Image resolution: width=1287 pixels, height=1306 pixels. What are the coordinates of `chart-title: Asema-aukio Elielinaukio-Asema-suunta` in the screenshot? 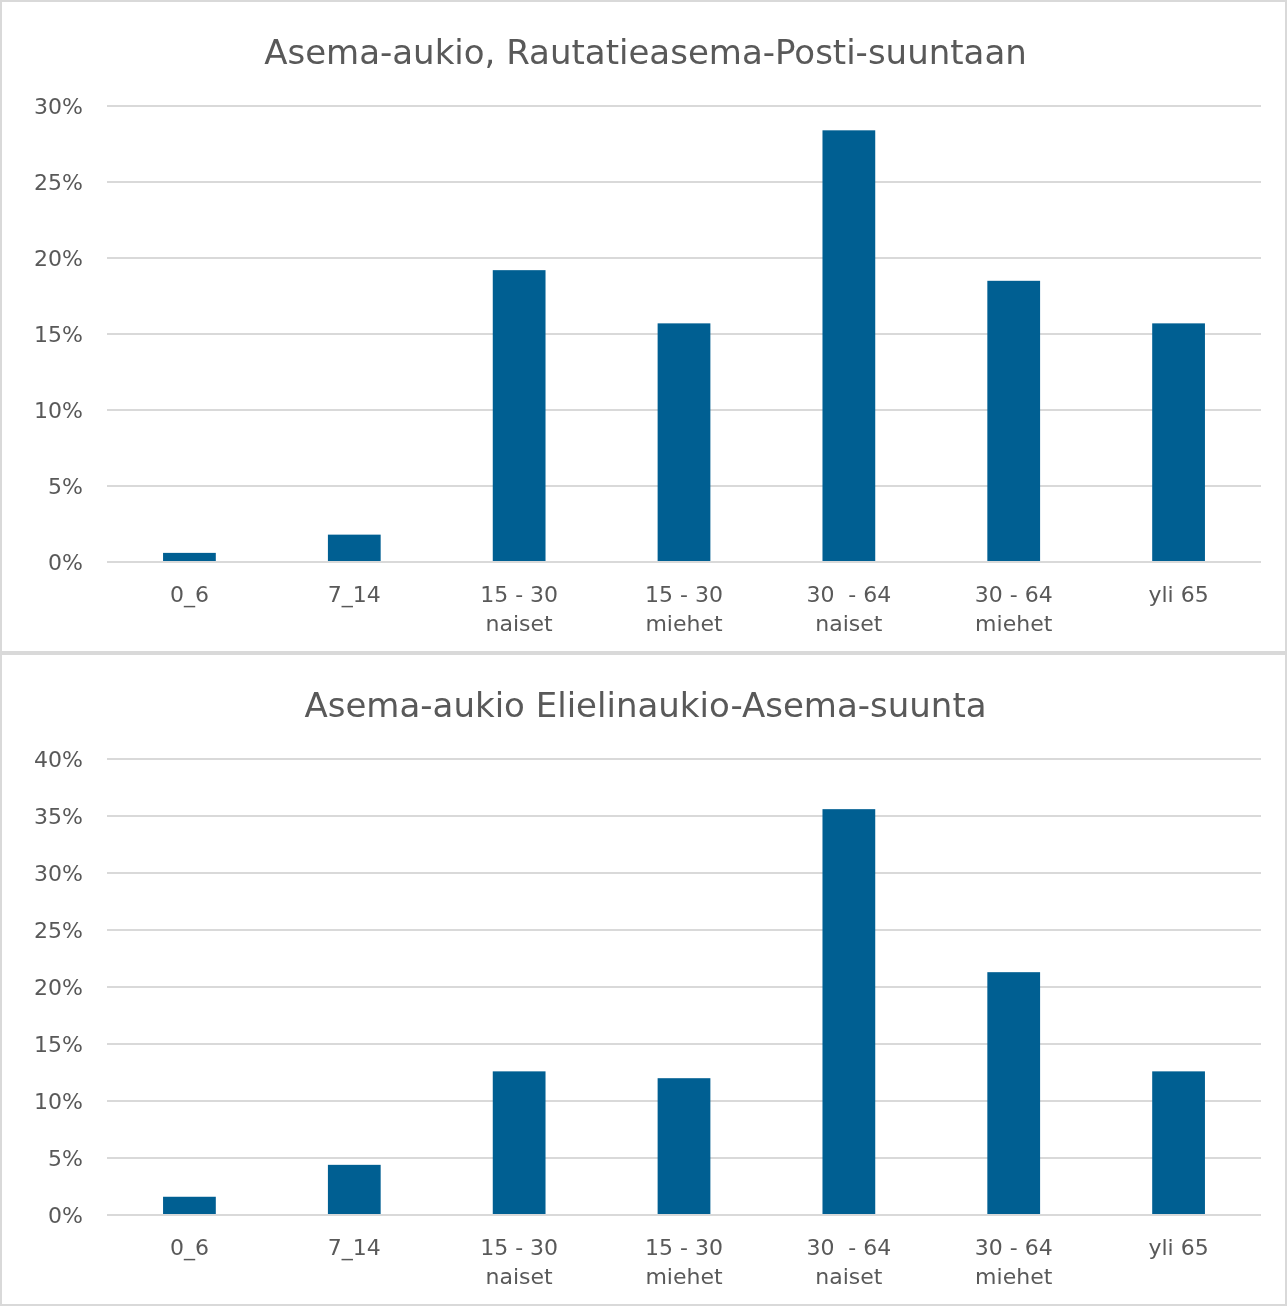 It's located at (645, 705).